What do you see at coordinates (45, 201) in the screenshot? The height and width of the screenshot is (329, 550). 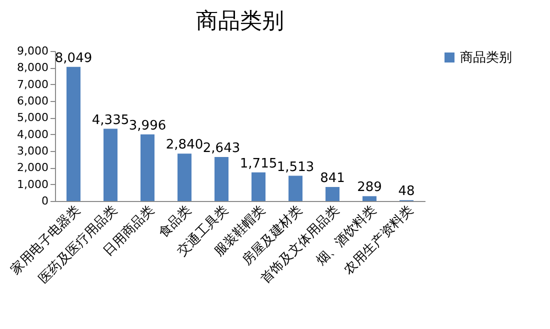 I see `y-tick-label: 0` at bounding box center [45, 201].